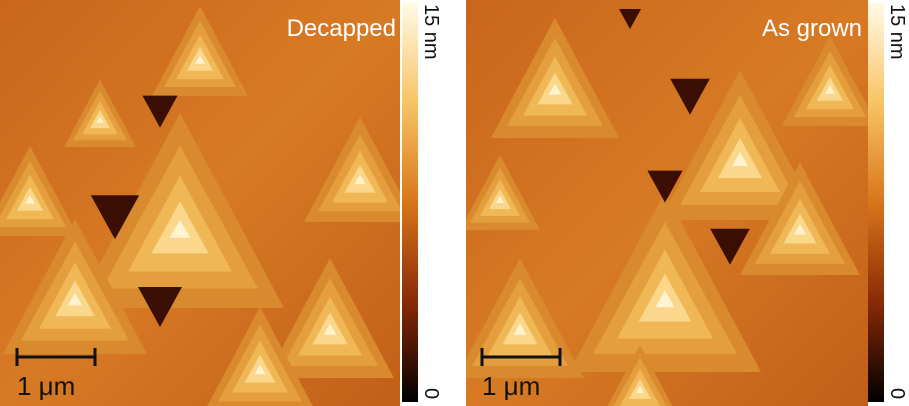 The image size is (909, 406). I want to click on panel-label: As grown, so click(812, 28).